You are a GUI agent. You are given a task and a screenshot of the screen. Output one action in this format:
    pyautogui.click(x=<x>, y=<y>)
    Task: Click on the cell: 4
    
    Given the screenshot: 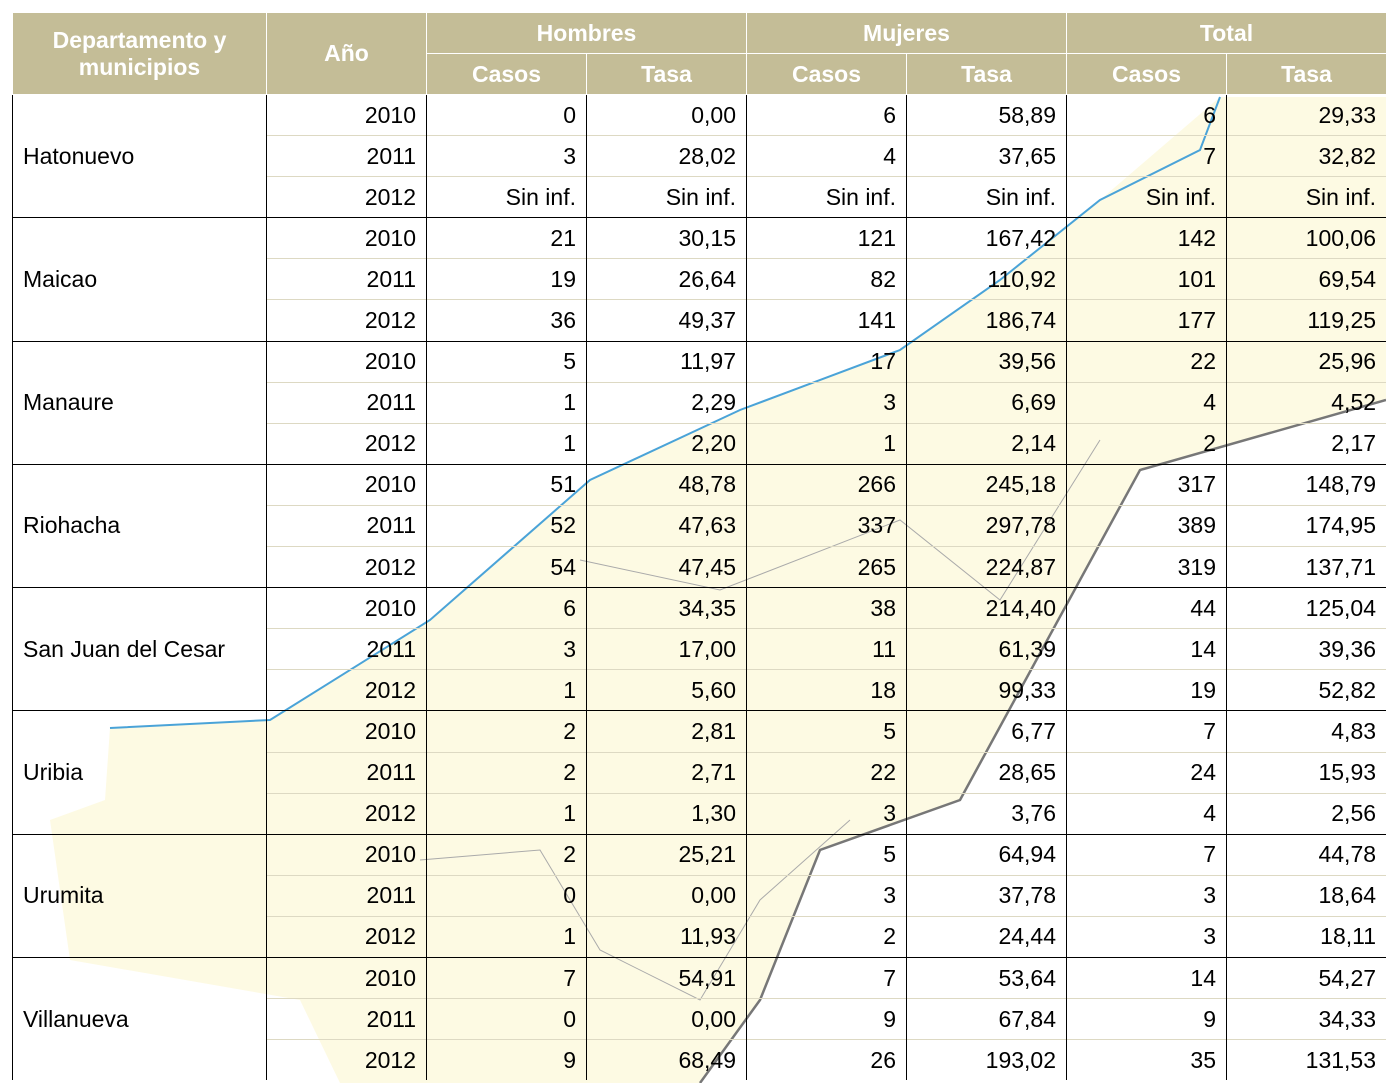 What is the action you would take?
    pyautogui.click(x=827, y=156)
    